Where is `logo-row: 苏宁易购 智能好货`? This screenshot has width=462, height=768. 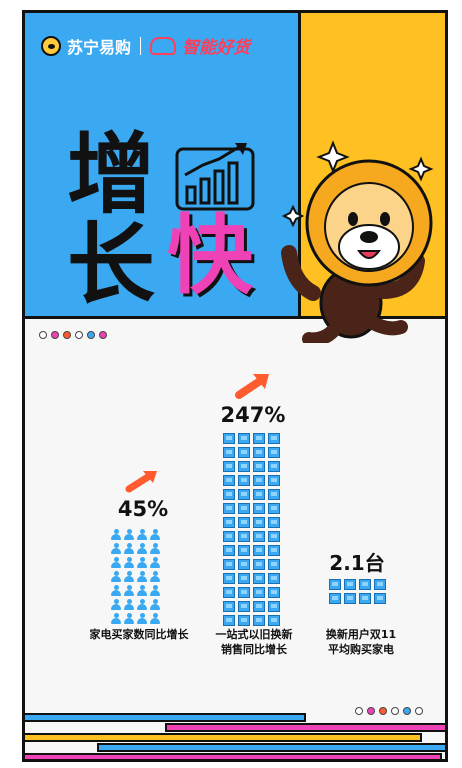
logo-row: 苏宁易购 智能好货 is located at coordinates (145, 45).